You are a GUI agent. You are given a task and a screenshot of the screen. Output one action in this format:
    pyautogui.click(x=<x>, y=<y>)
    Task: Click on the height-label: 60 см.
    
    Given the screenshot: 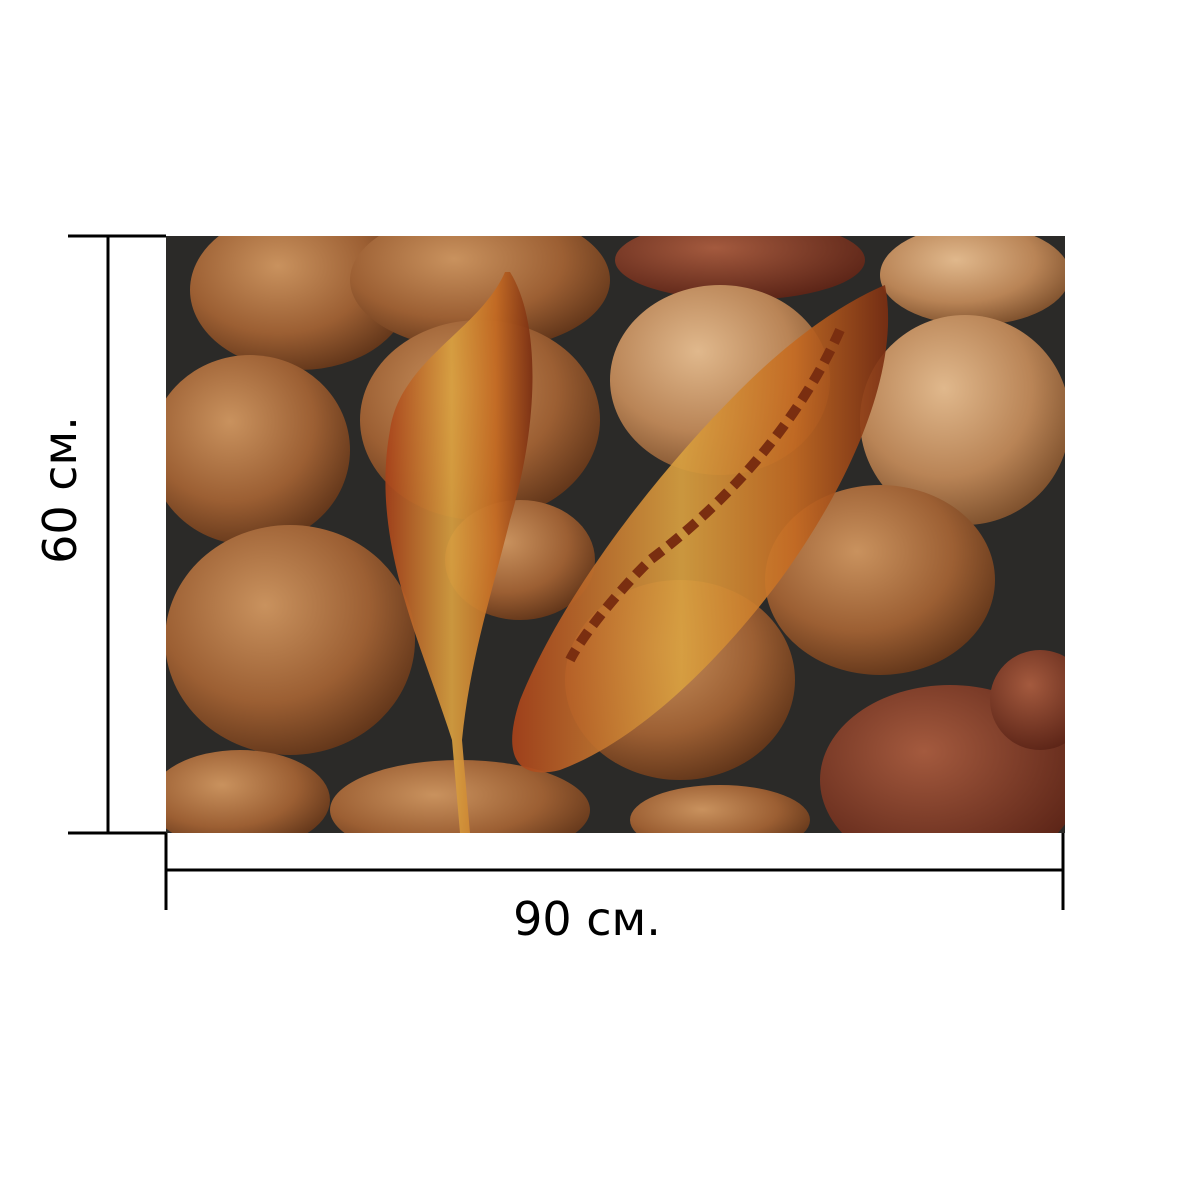 What is the action you would take?
    pyautogui.click(x=60, y=490)
    